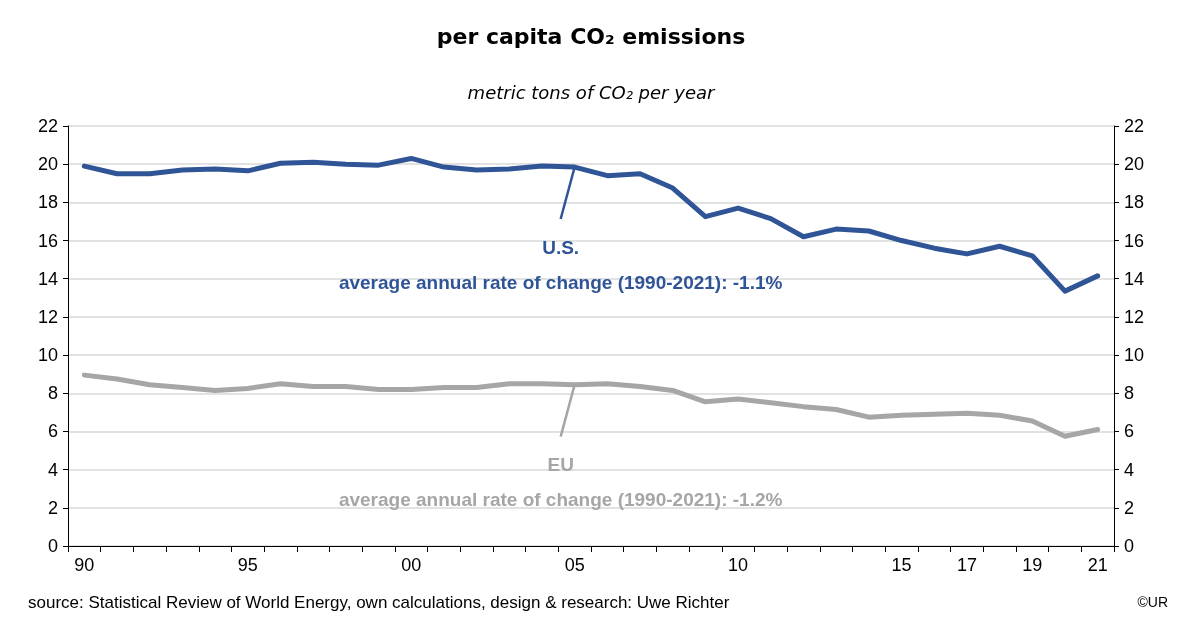 The height and width of the screenshot is (624, 1182). Describe the element at coordinates (47, 240) in the screenshot. I see `y-tick-label: 16` at that location.